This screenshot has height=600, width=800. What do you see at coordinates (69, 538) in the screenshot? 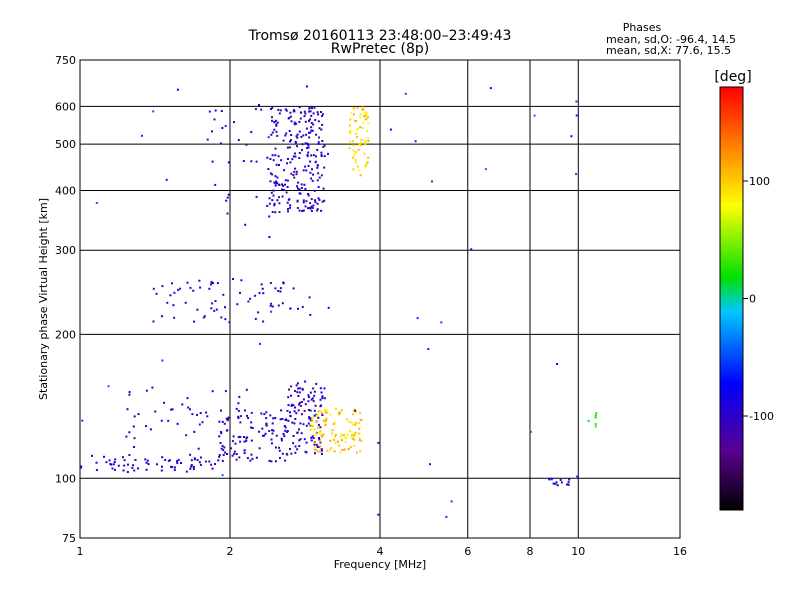
I see `y-tick-label: 75` at bounding box center [69, 538].